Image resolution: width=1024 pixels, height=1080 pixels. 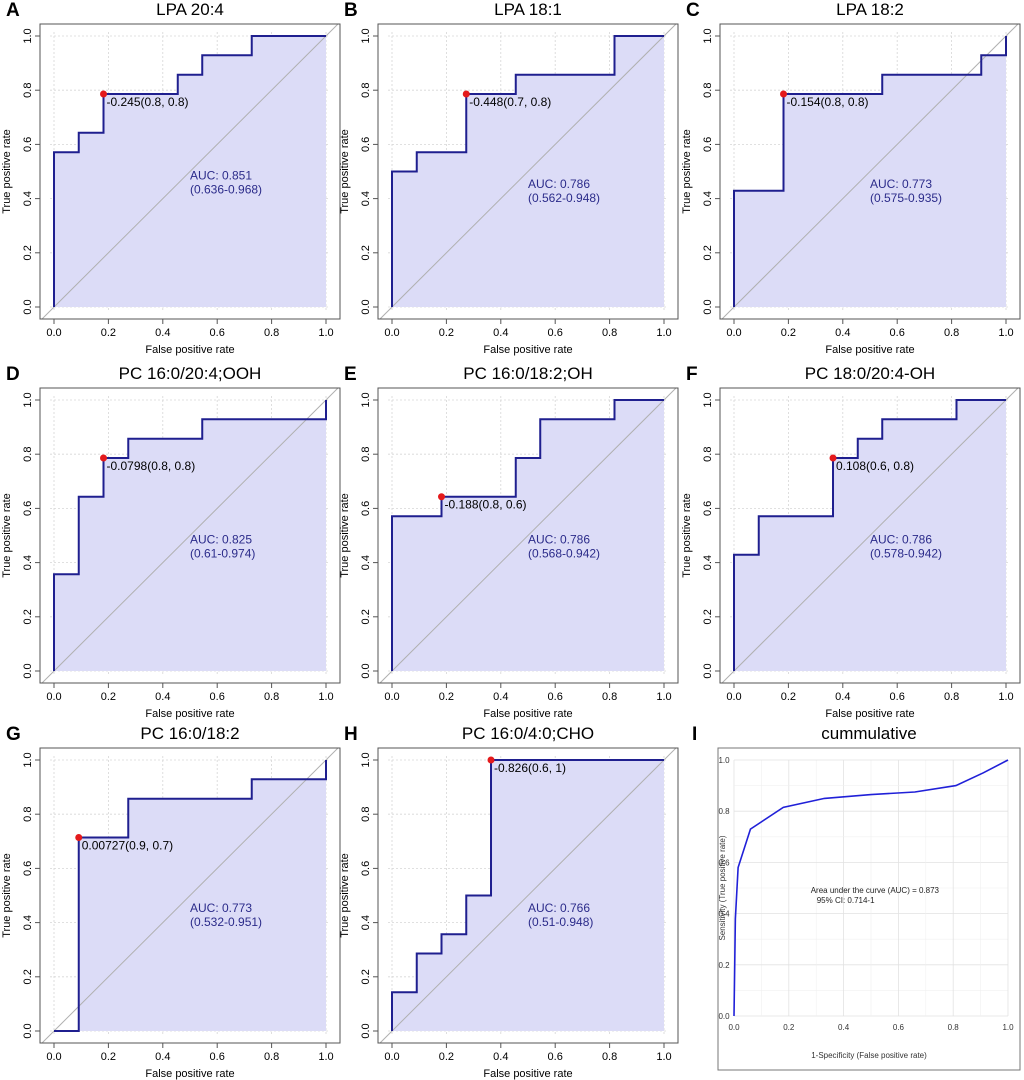 I want to click on optimal-cutoff-label: -0.0798(0.8, 0.8), so click(x=151, y=466).